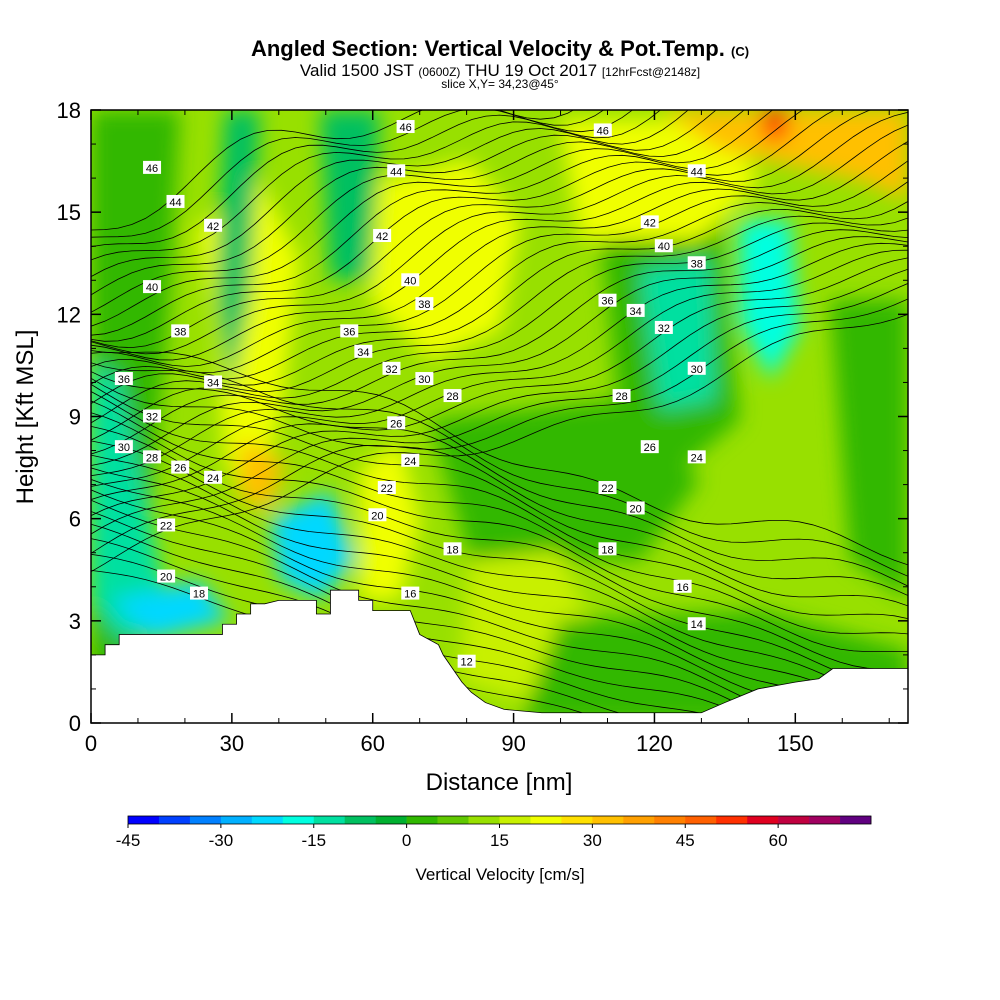 The width and height of the screenshot is (1000, 1000). What do you see at coordinates (69, 212) in the screenshot?
I see `y-tick-label: 15` at bounding box center [69, 212].